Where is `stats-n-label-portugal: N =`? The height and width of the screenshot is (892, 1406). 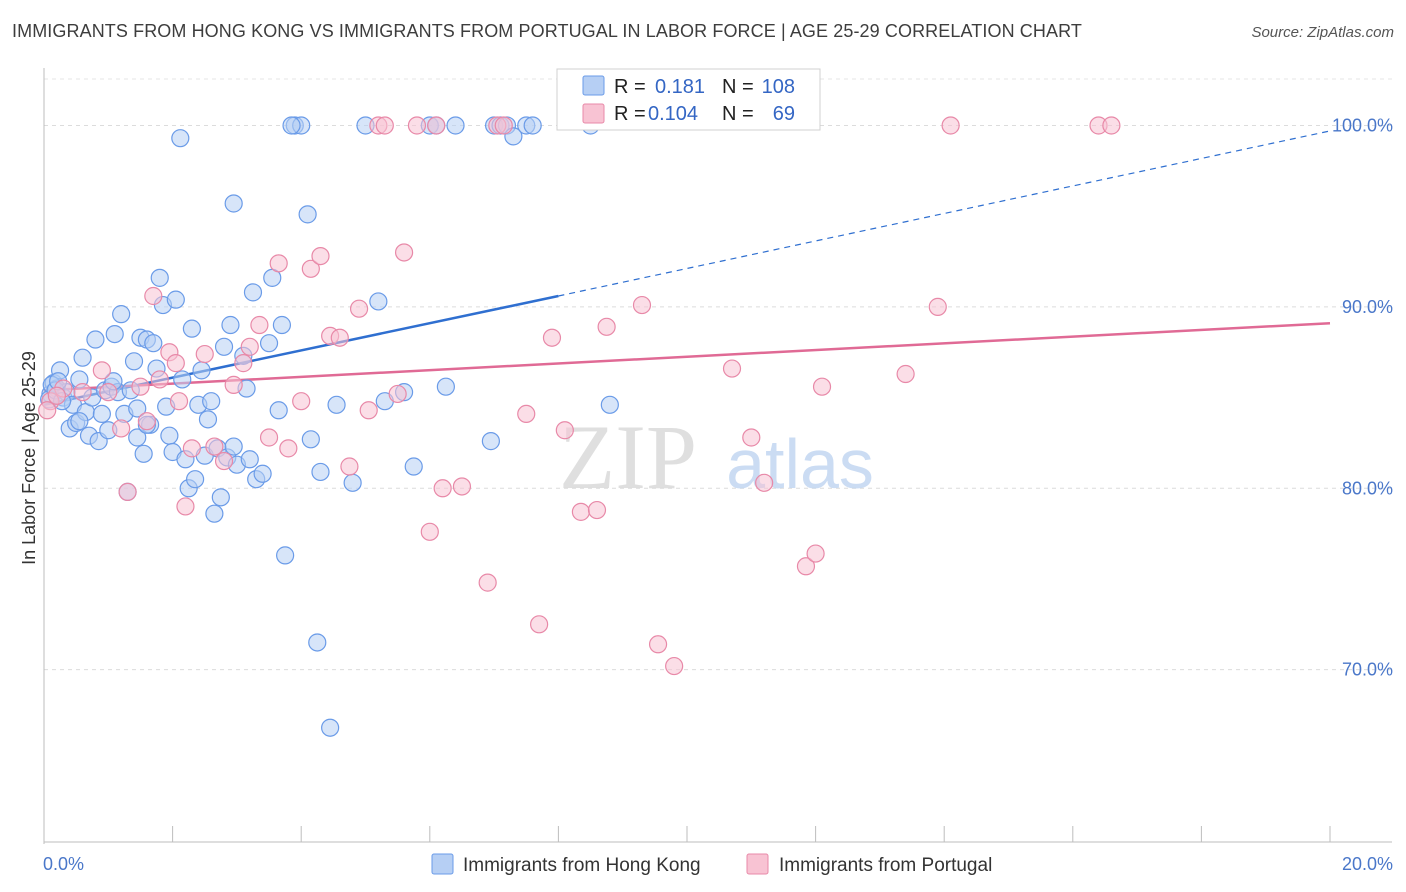
stats-n-label-portugal: N = is located at coordinates (738, 114).